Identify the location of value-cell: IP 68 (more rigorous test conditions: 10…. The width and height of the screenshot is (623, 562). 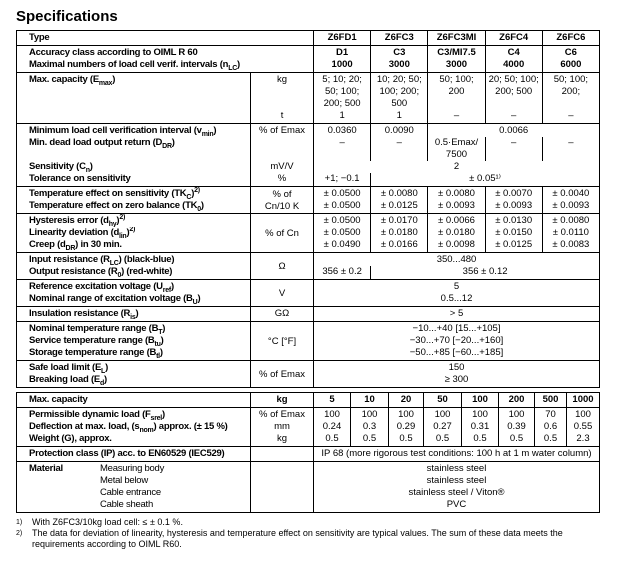
(456, 454).